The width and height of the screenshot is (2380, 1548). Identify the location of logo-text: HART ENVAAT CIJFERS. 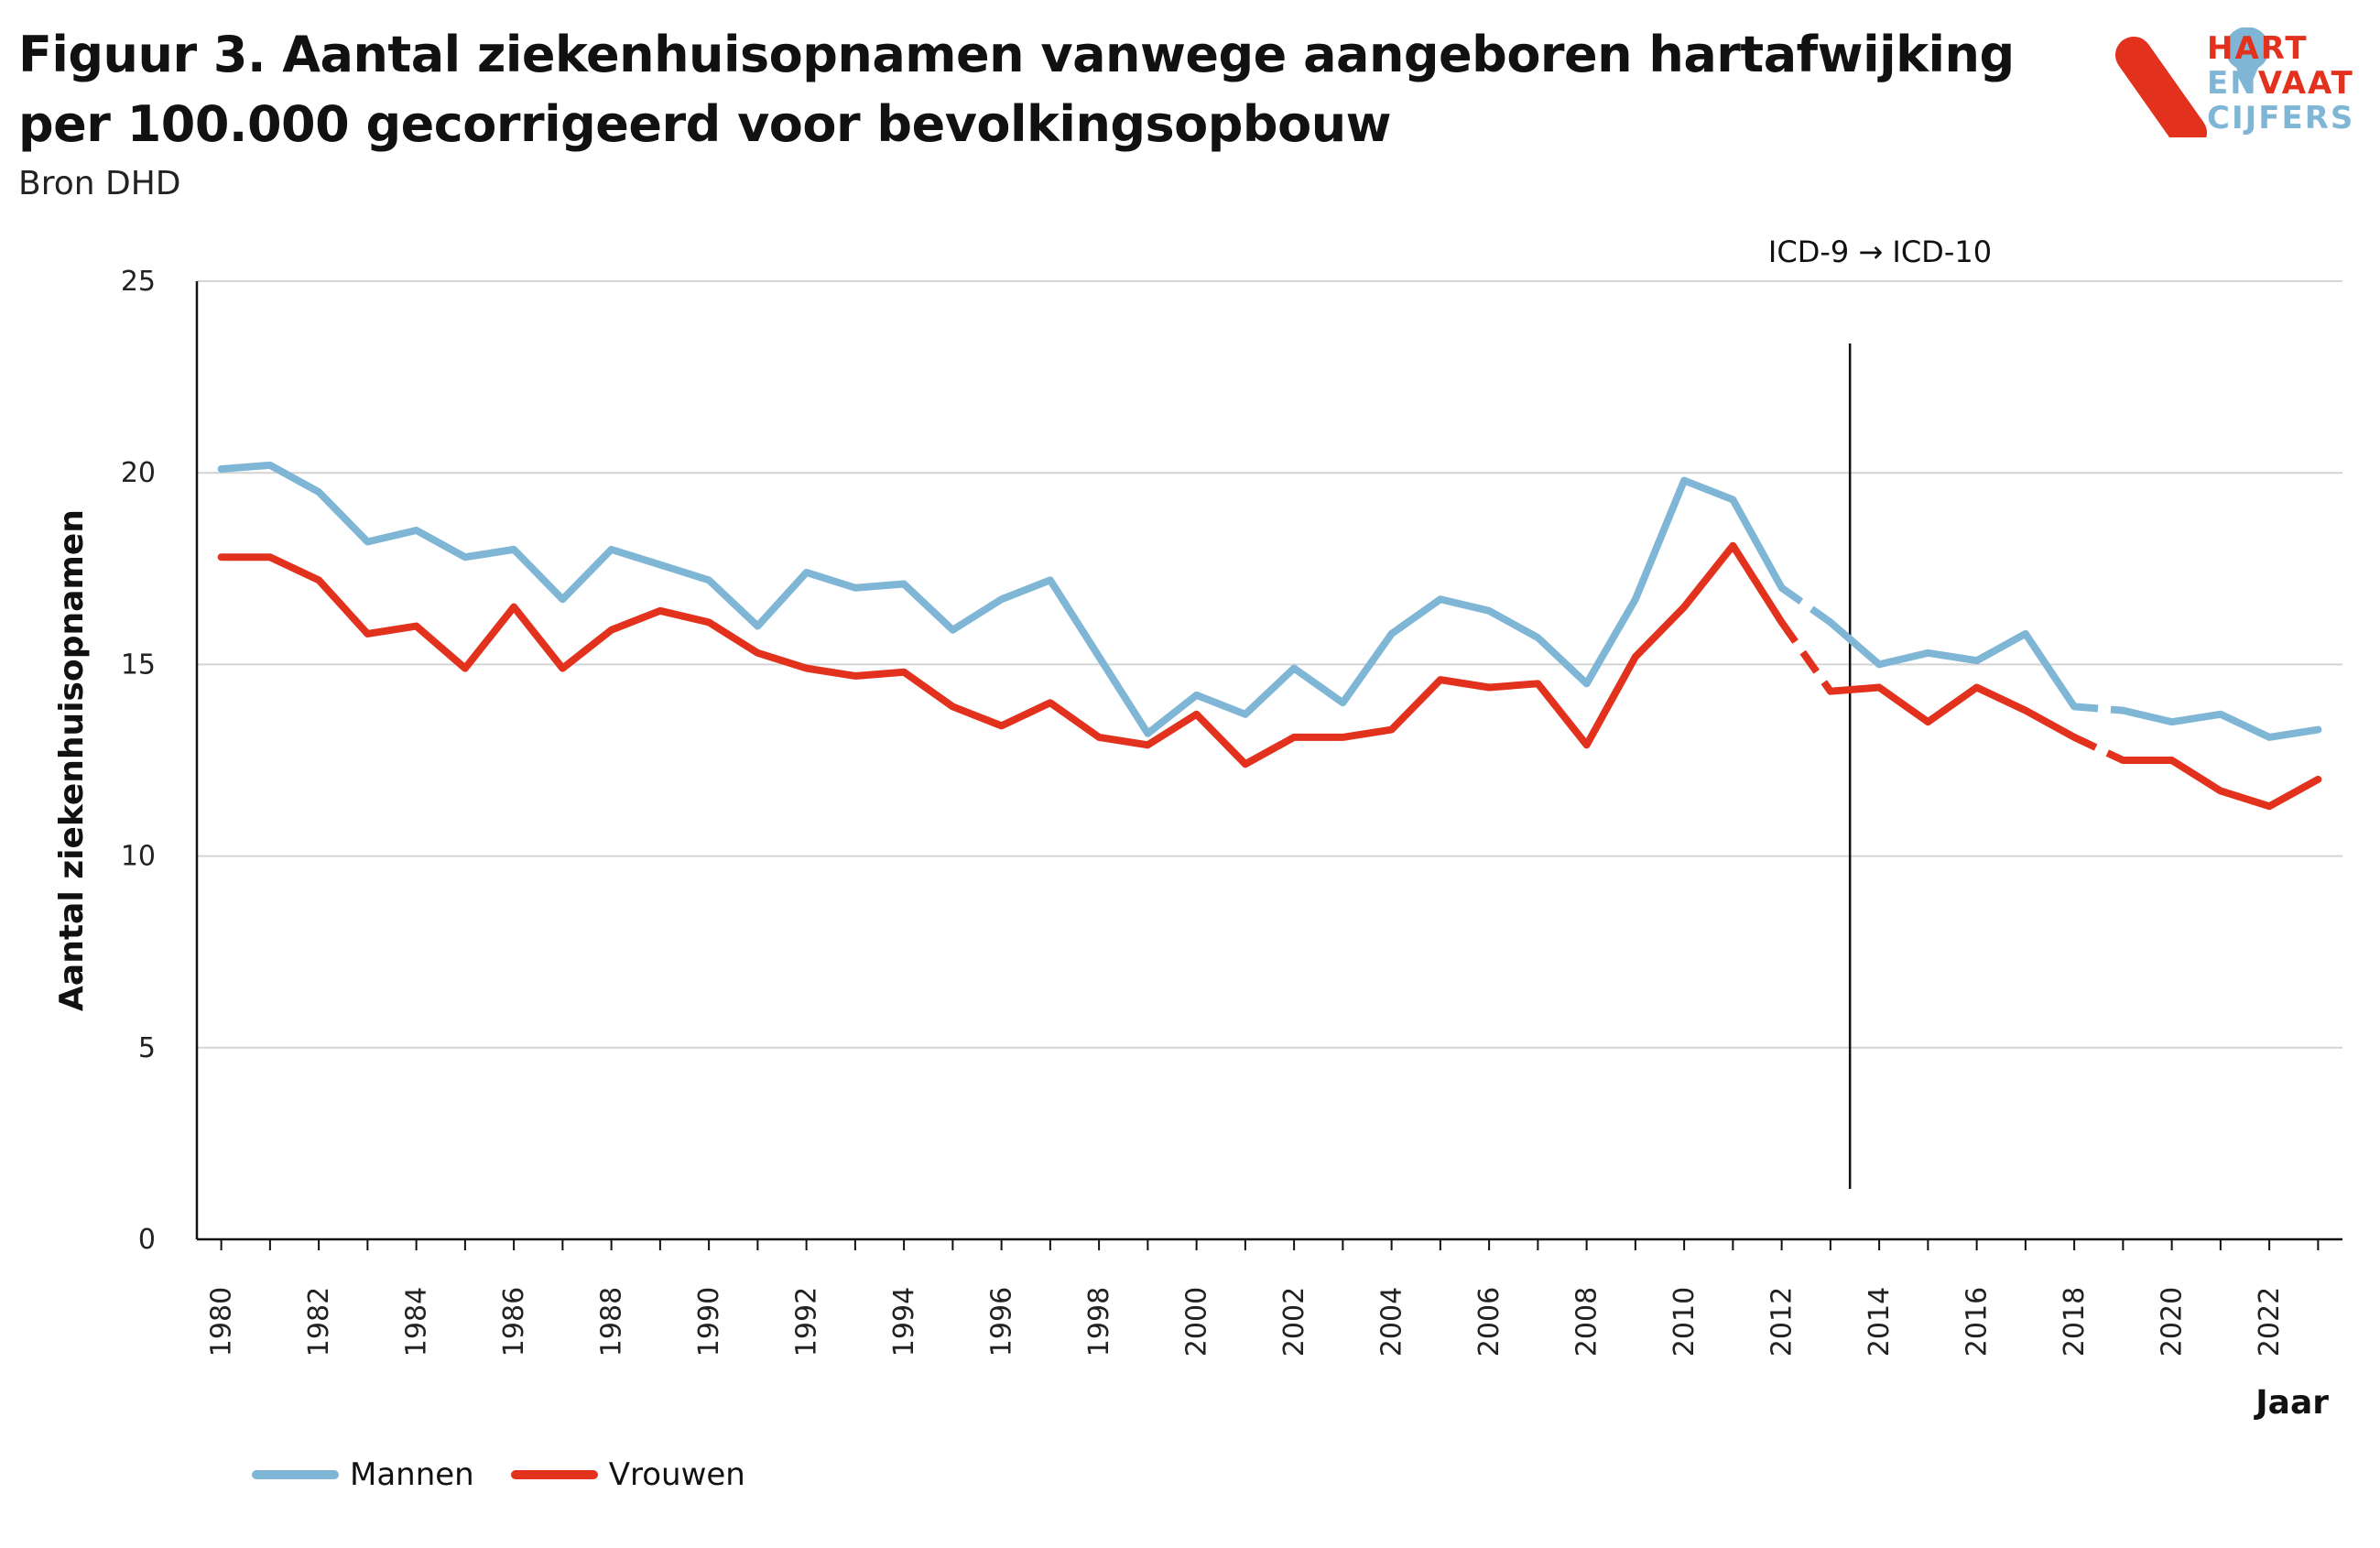
(2280, 83).